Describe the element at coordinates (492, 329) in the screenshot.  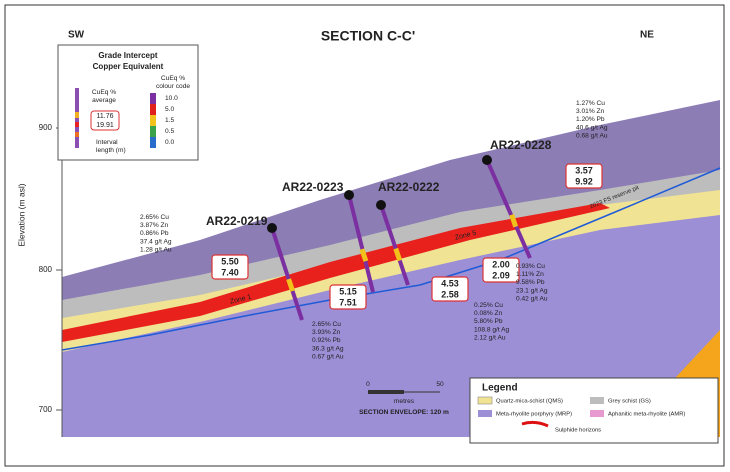
I see `assay-line: 108.8 g/t Ag` at that location.